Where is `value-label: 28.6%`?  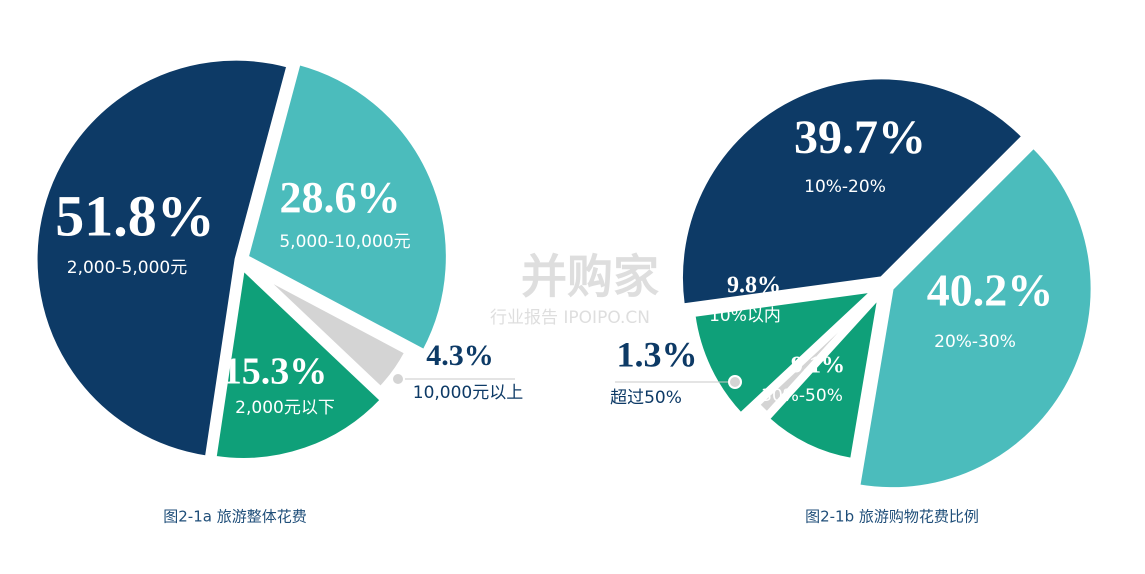 value-label: 28.6% is located at coordinates (340, 197).